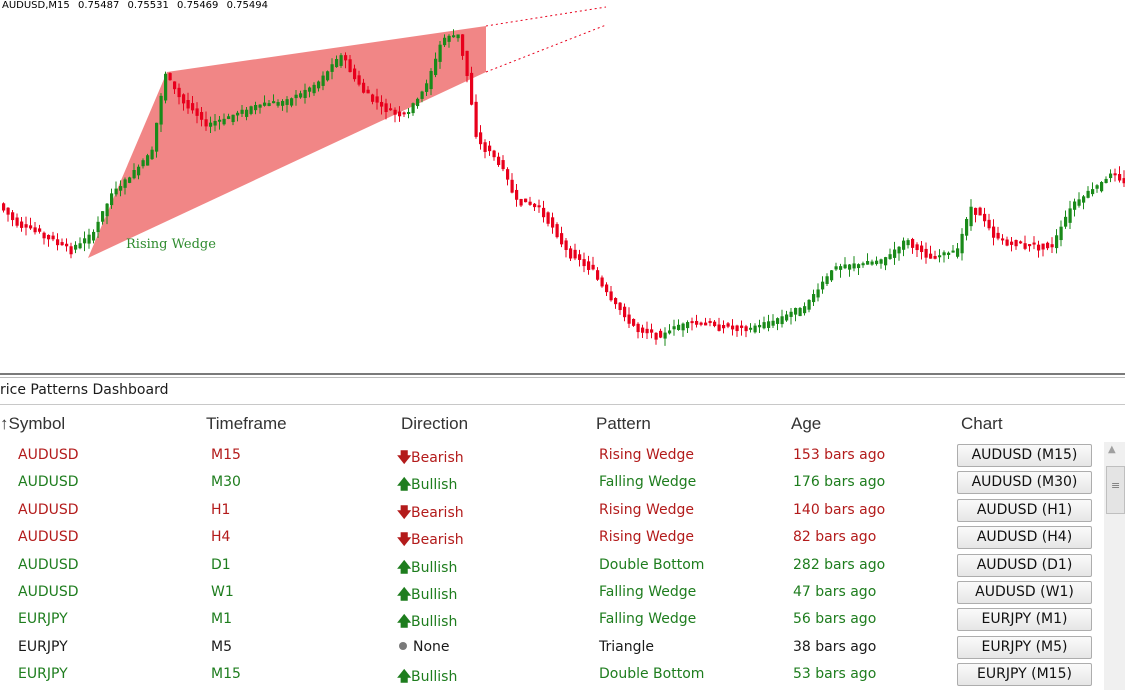 The image size is (1125, 690). Describe the element at coordinates (1024, 647) in the screenshot. I see `open-chart-button: EURJPY (M5)` at that location.